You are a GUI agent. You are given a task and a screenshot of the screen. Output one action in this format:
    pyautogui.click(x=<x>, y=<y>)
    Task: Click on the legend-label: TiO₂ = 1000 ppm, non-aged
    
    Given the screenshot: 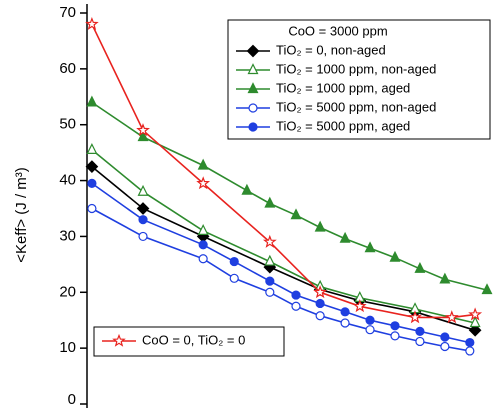 What is the action you would take?
    pyautogui.click(x=356, y=68)
    